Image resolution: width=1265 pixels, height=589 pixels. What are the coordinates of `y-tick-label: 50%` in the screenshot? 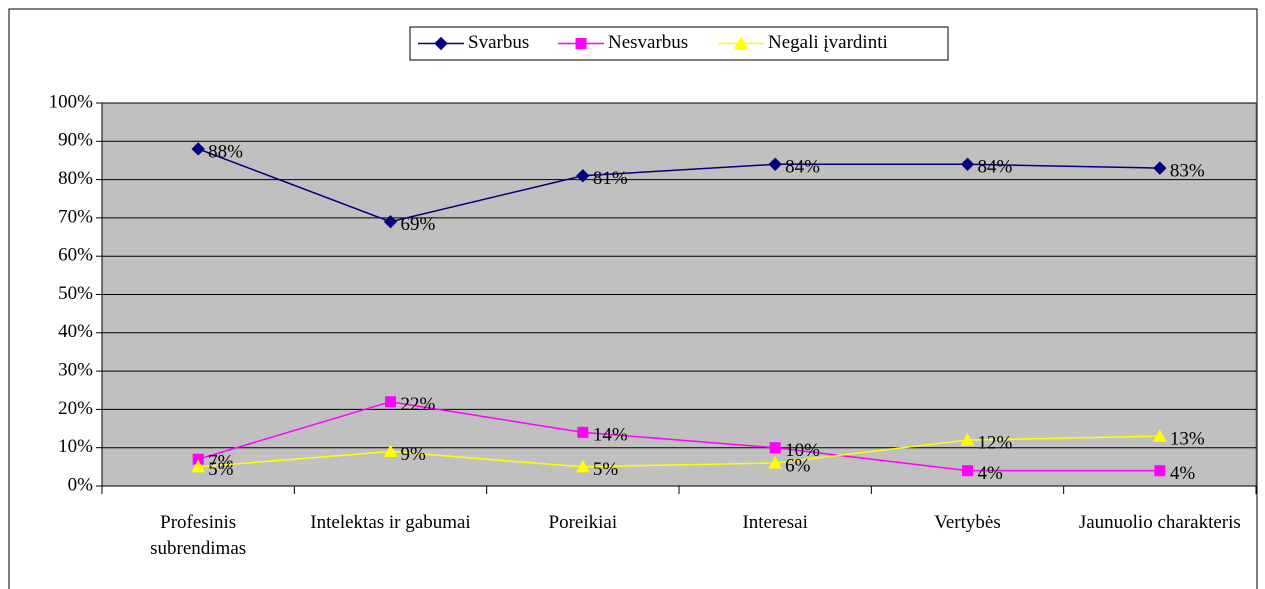 It's located at (75, 293).